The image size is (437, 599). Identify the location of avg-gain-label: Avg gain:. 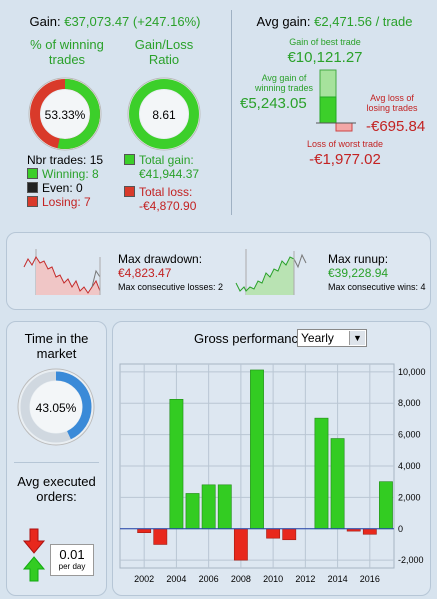
(283, 21).